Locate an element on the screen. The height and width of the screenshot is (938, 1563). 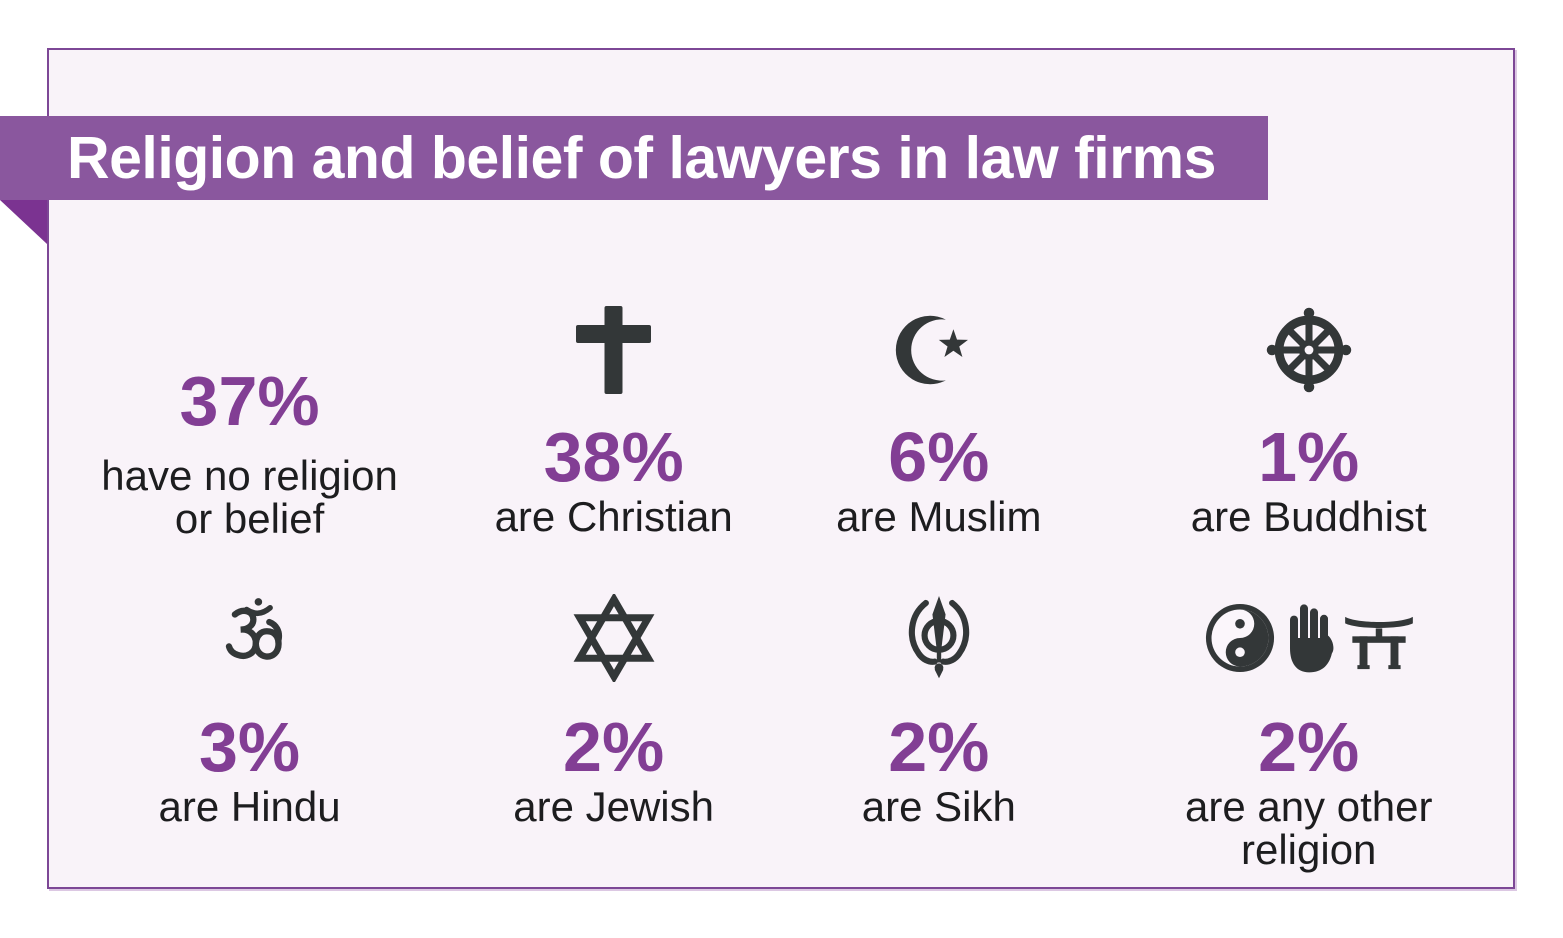
stat-jewish: 2% are Jewish is located at coordinates (613, 730).